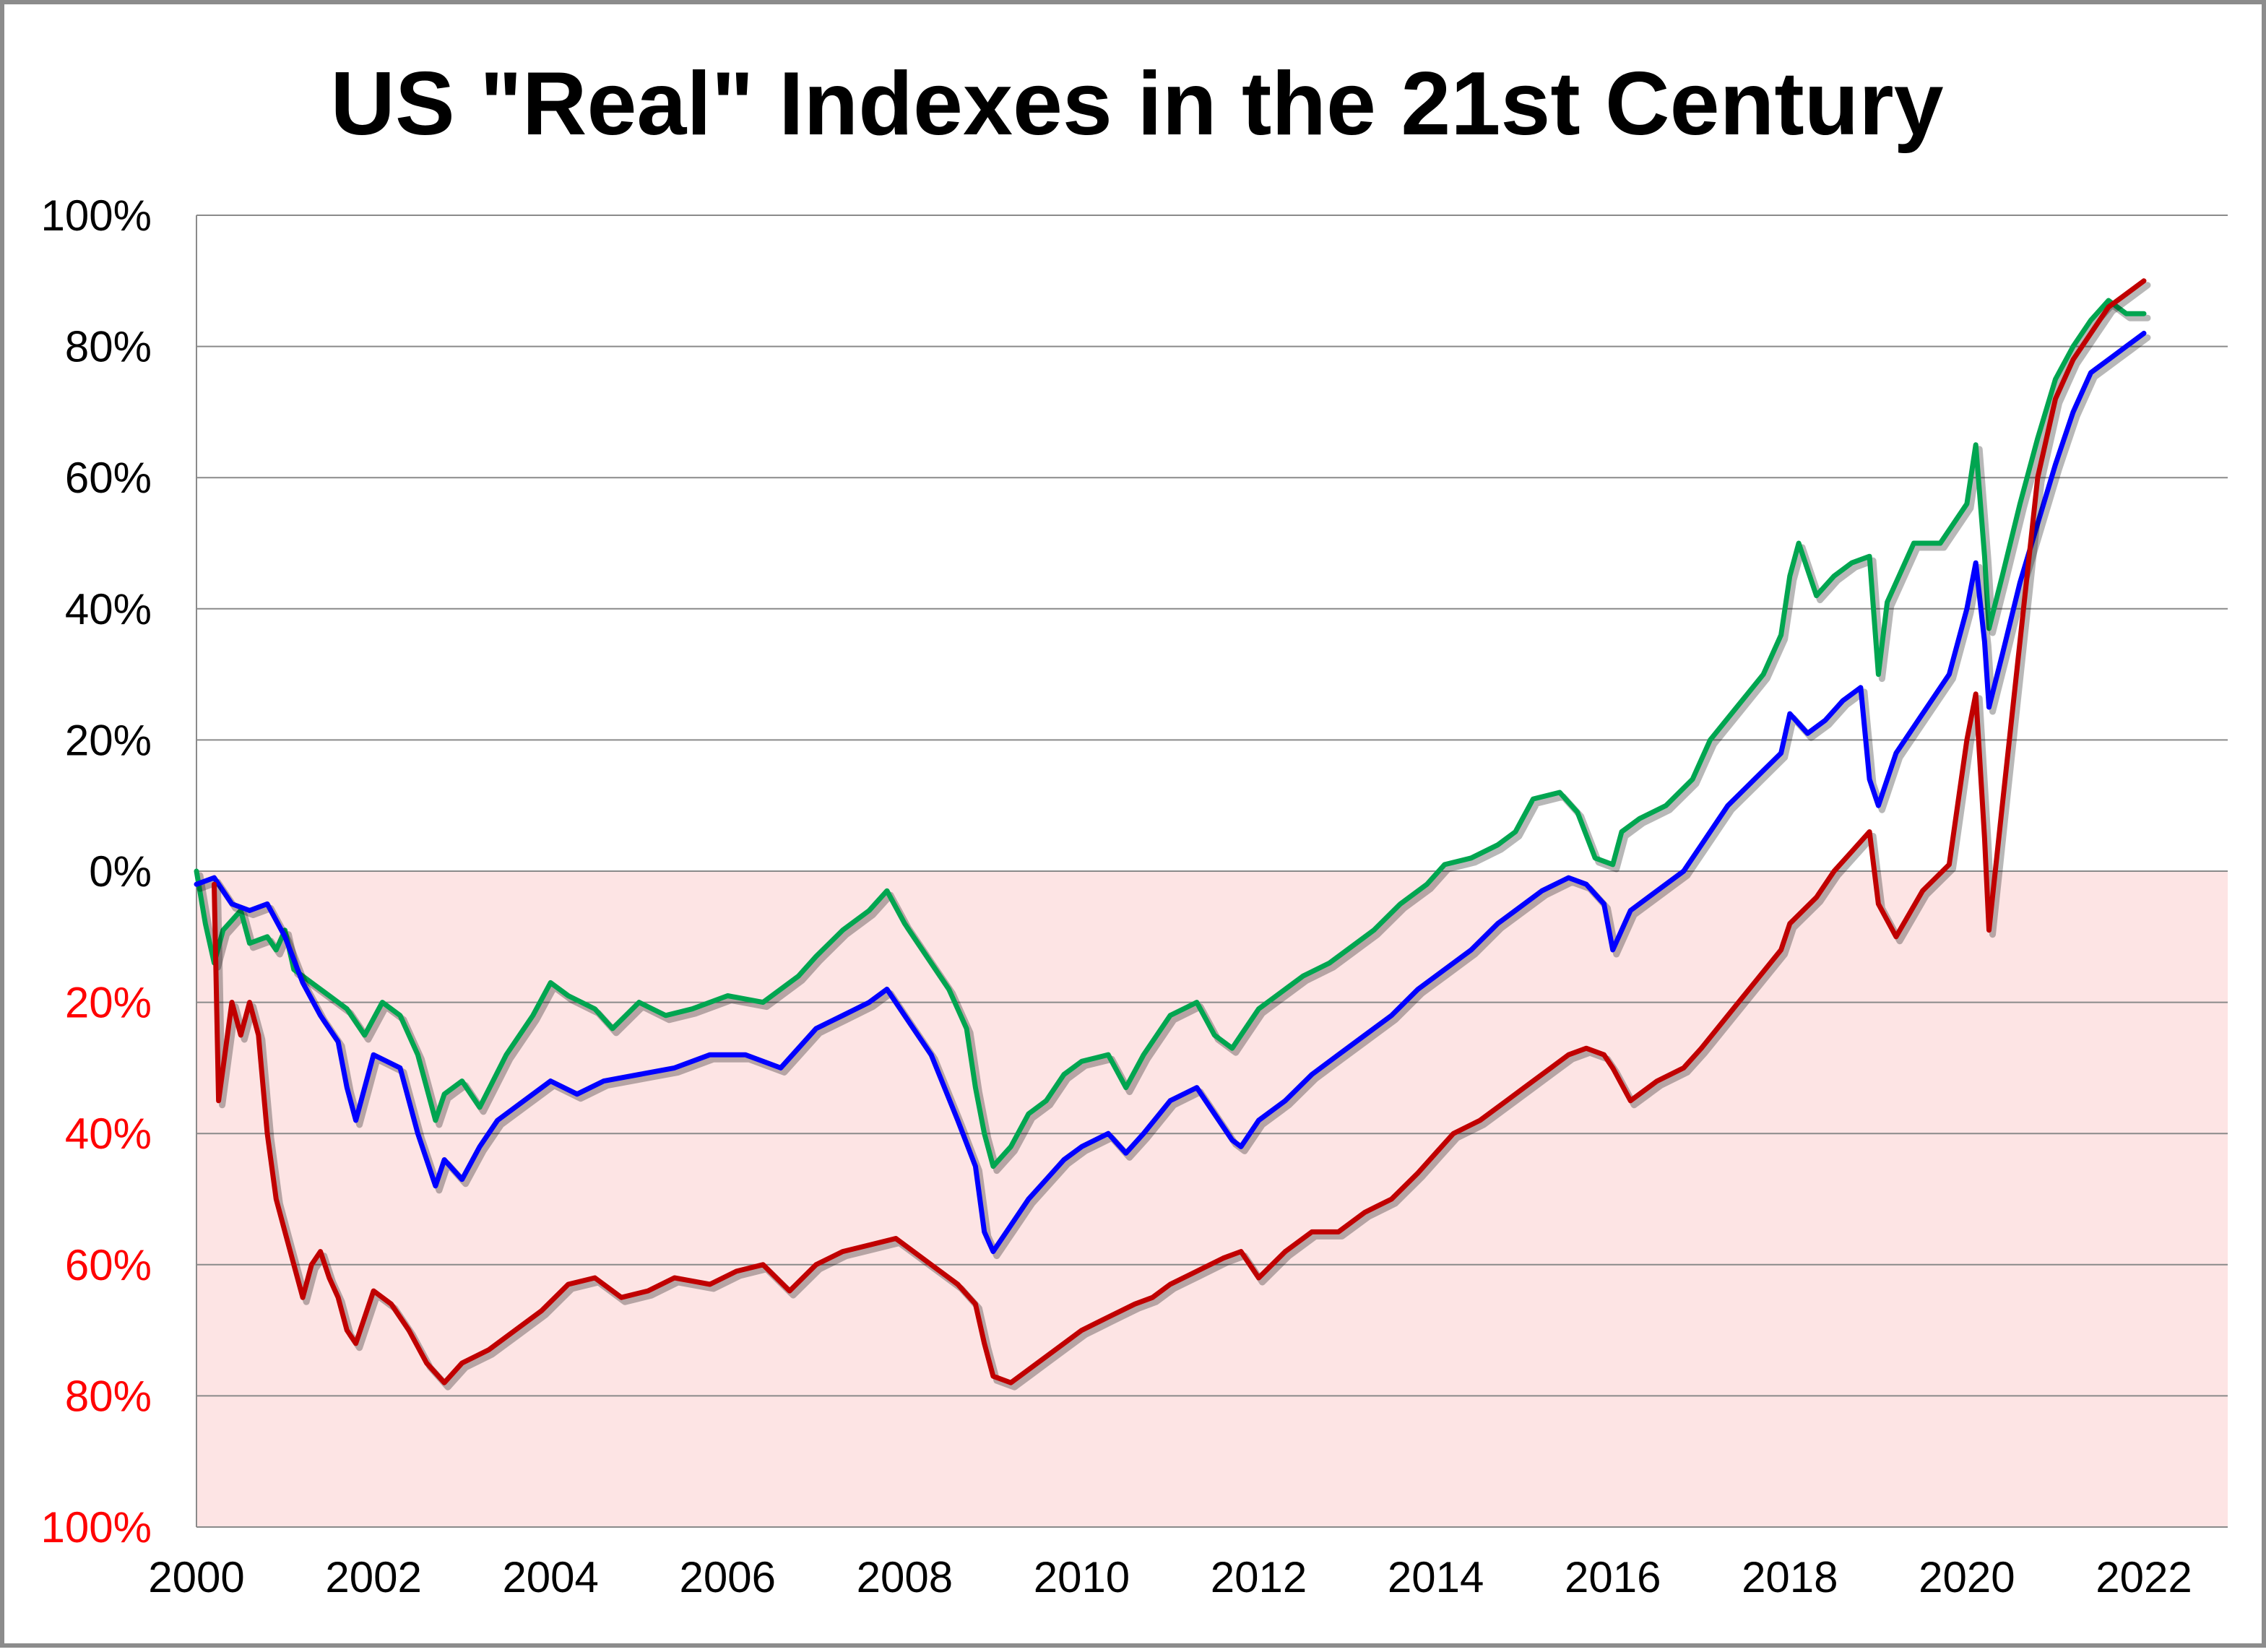 The image size is (2266, 1652). I want to click on y-tick-label: 0%, so click(120, 871).